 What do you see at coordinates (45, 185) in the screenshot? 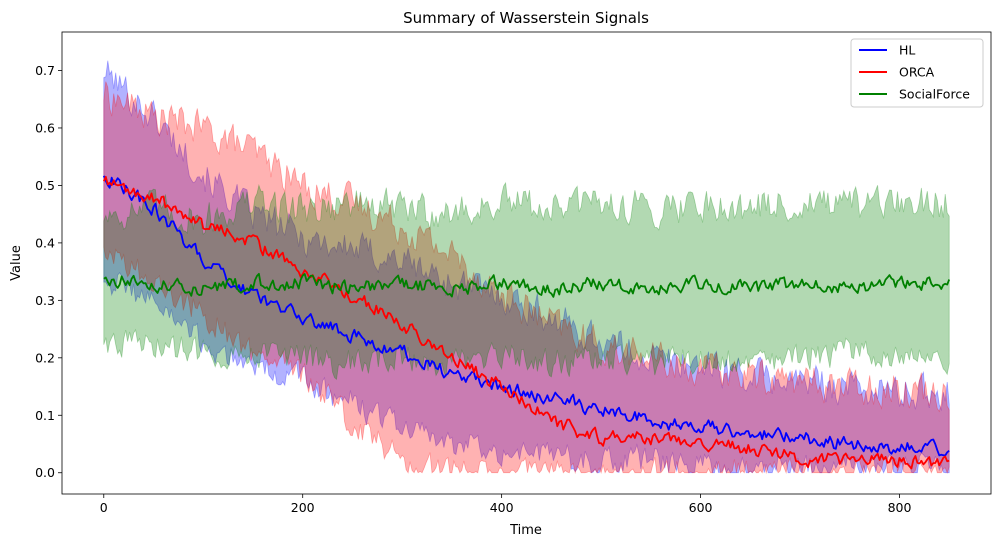
I see `y-tick-label: 0.5` at bounding box center [45, 185].